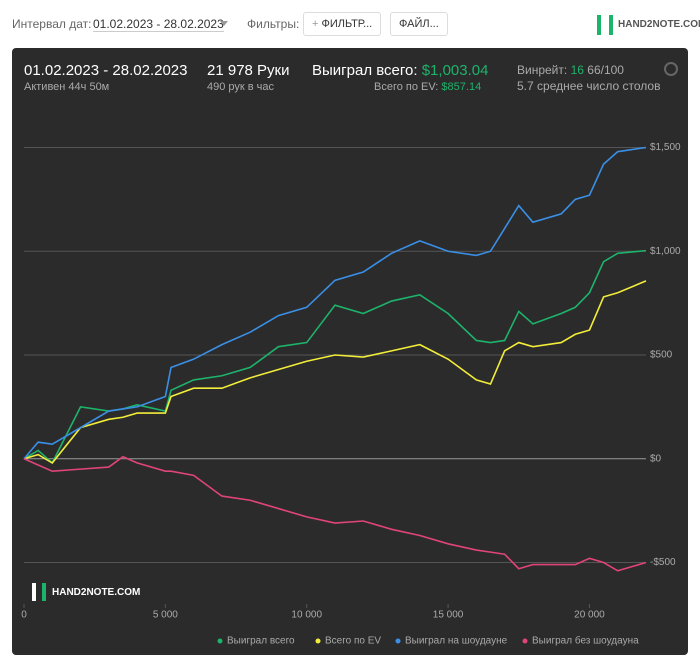 The image size is (700, 662). I want to click on x-tick-label: 5 000, so click(165, 615).